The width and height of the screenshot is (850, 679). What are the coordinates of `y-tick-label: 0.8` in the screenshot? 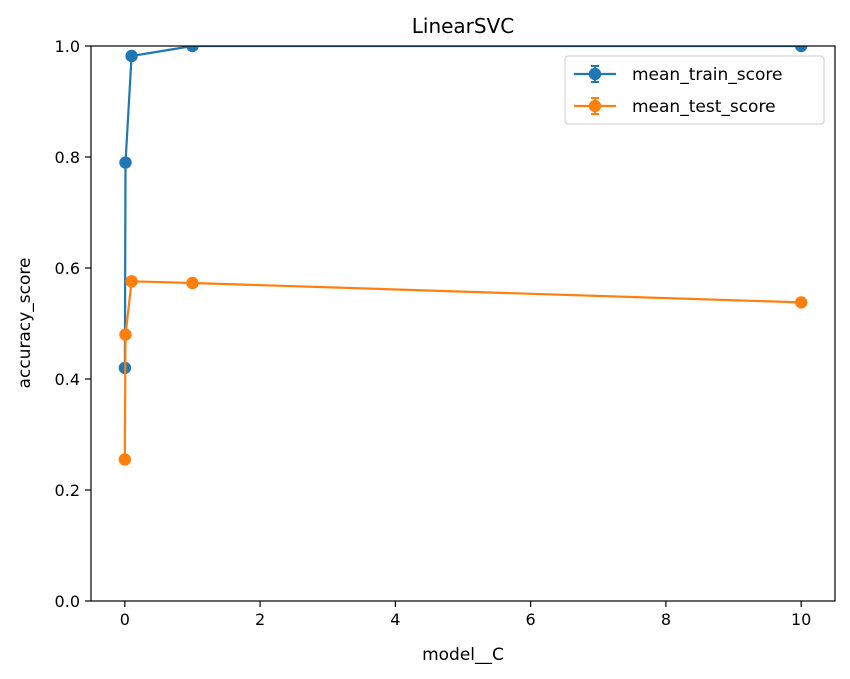 It's located at (67, 157).